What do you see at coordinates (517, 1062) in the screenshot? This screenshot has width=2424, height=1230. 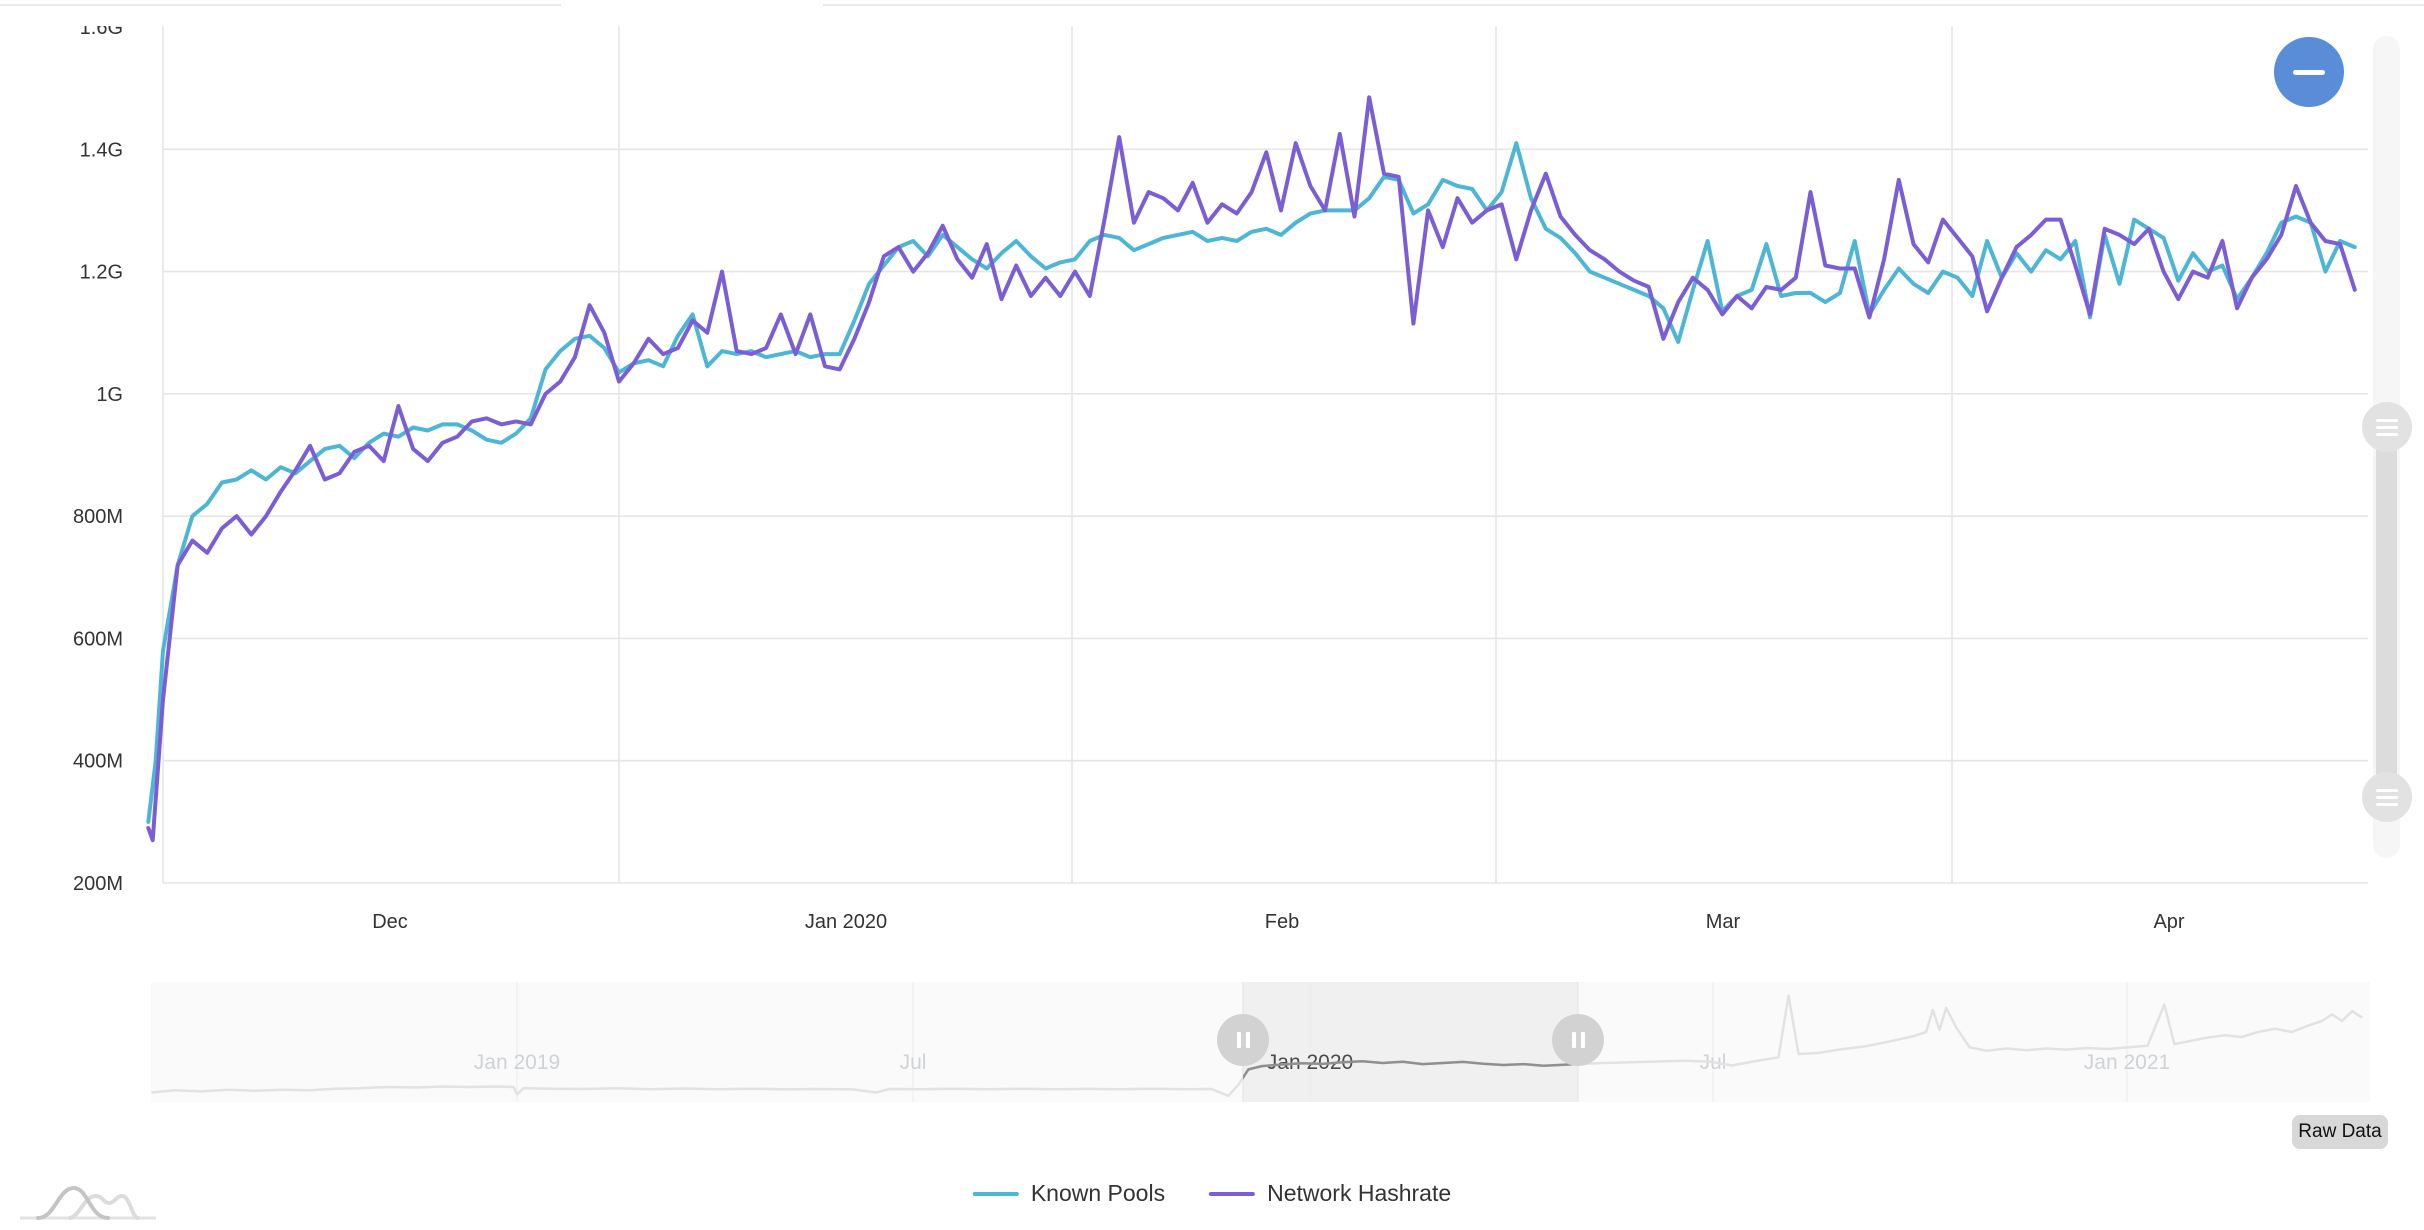 I see `navigator-tick-label: Jan 2019` at bounding box center [517, 1062].